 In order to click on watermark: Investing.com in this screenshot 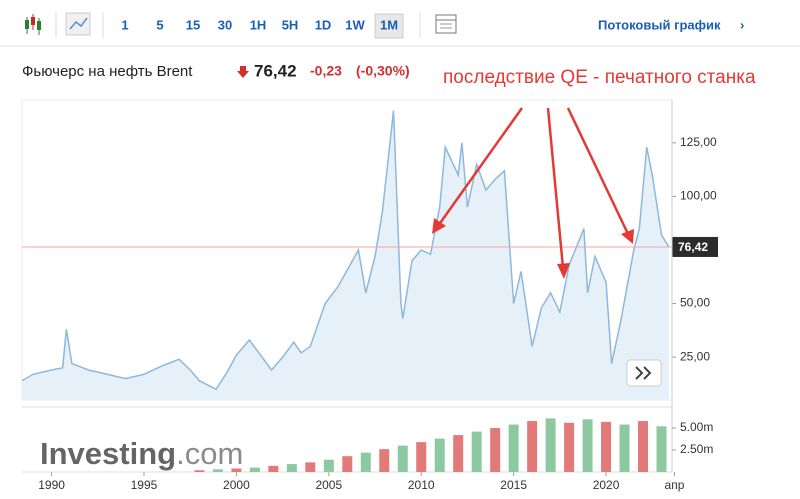, I will do `click(141, 453)`.